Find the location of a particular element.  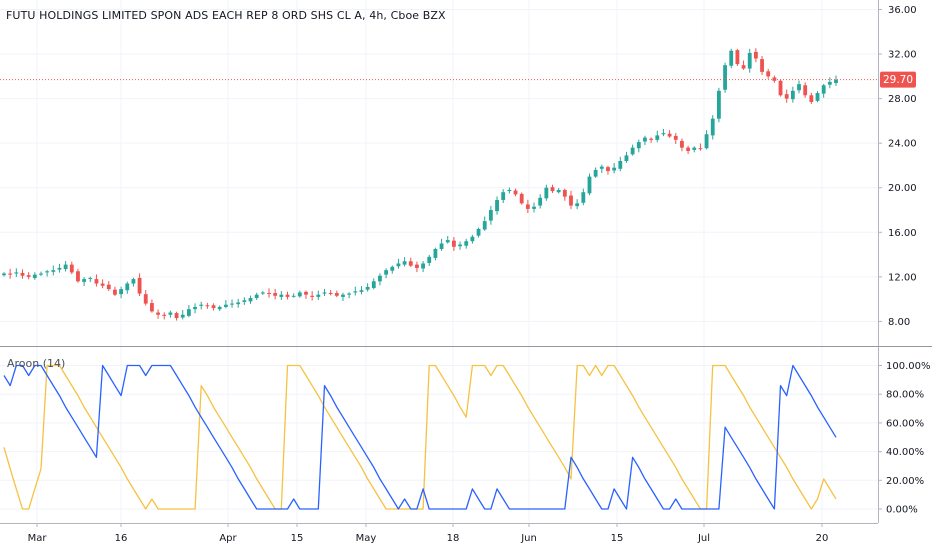

aroon-tick-label: 100.00% is located at coordinates (908, 366).